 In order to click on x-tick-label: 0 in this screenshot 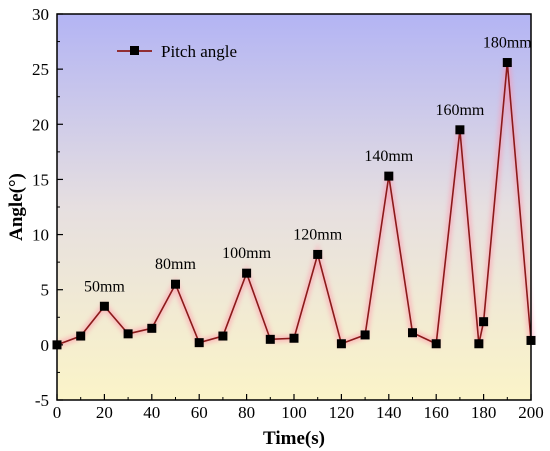, I will do `click(57, 412)`.